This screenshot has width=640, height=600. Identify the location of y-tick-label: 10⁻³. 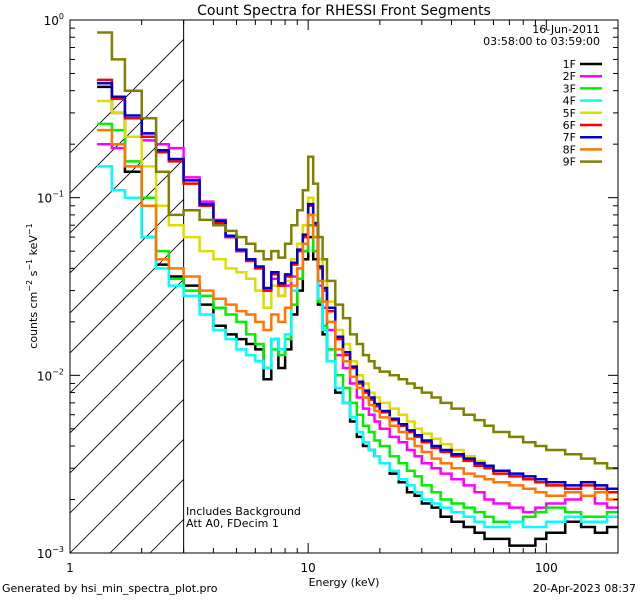
(50, 553).